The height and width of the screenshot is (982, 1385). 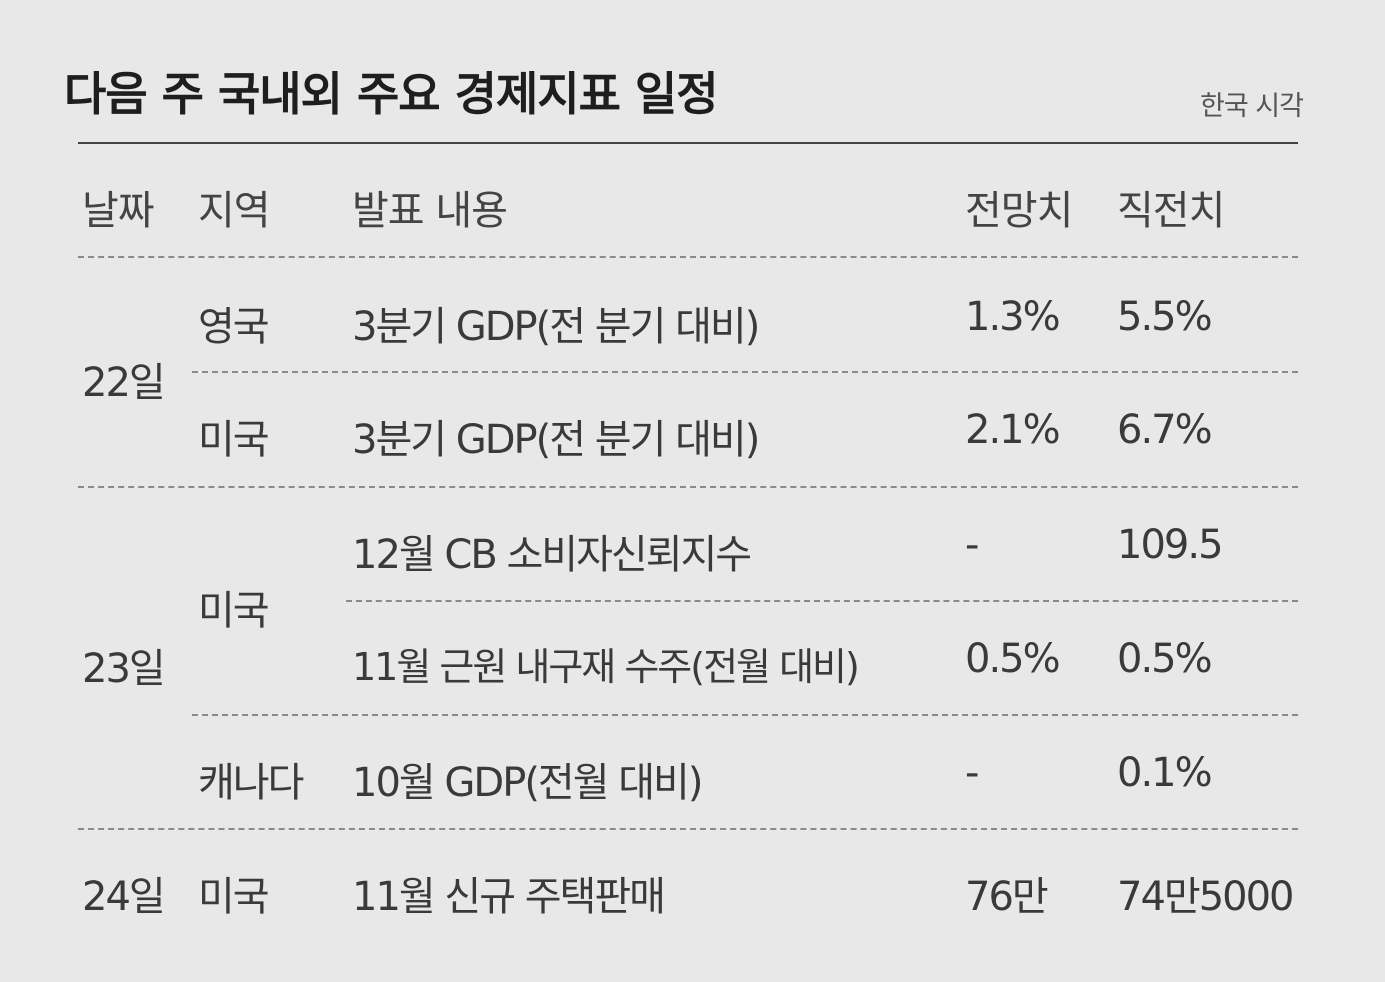 I want to click on row-forecast: 76만, so click(x=1007, y=897).